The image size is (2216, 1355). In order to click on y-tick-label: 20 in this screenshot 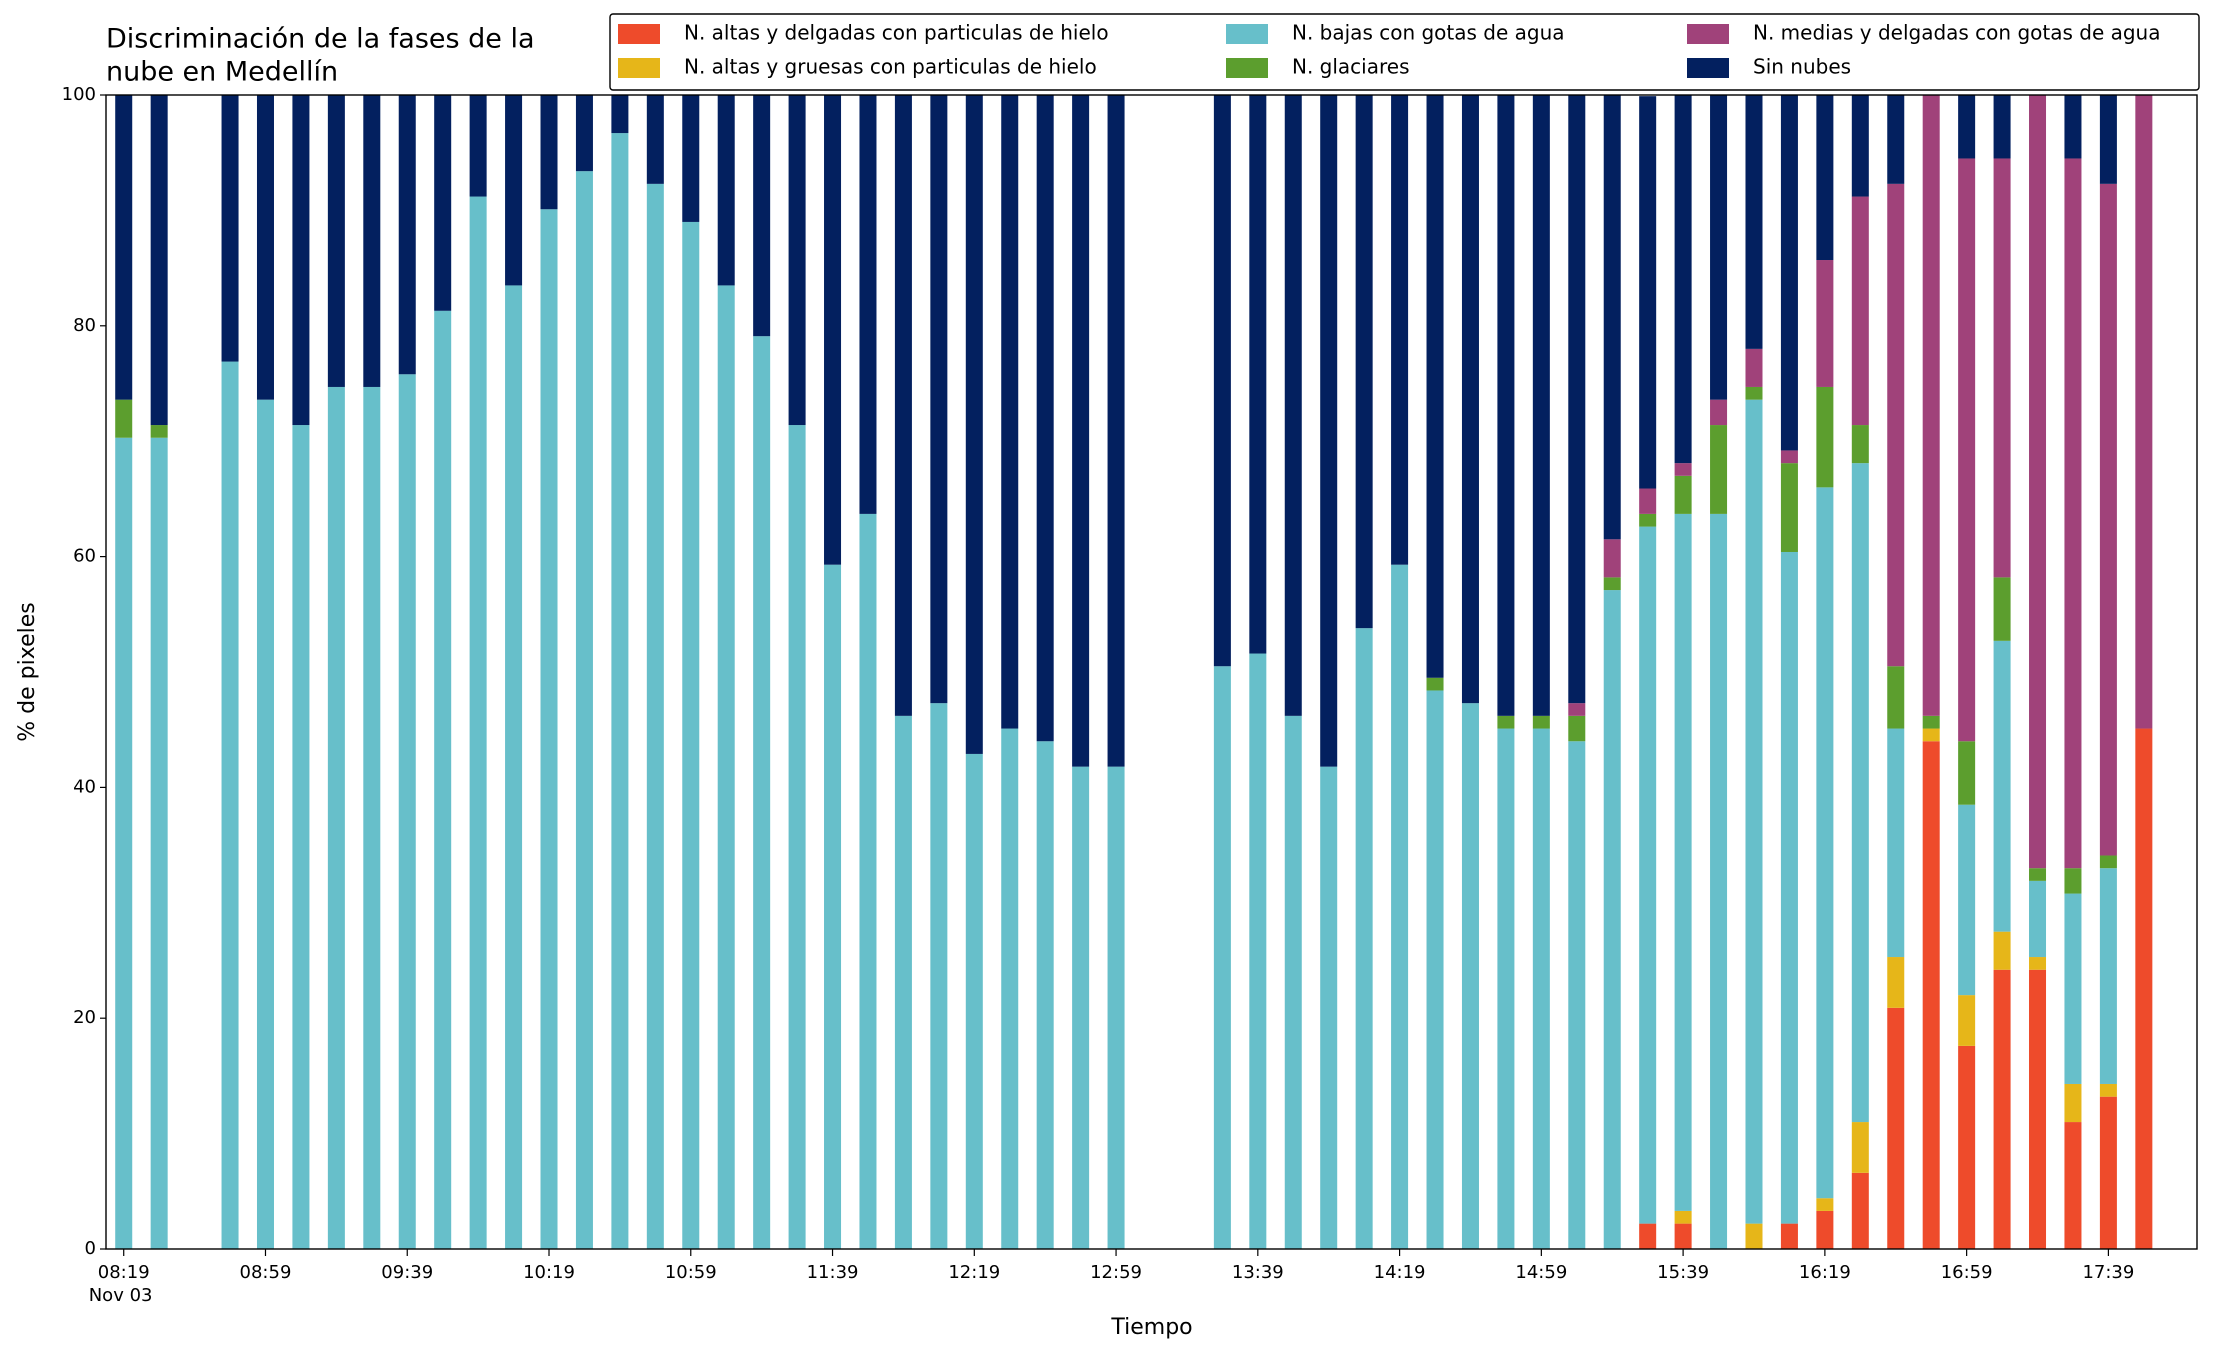, I will do `click(84, 1017)`.